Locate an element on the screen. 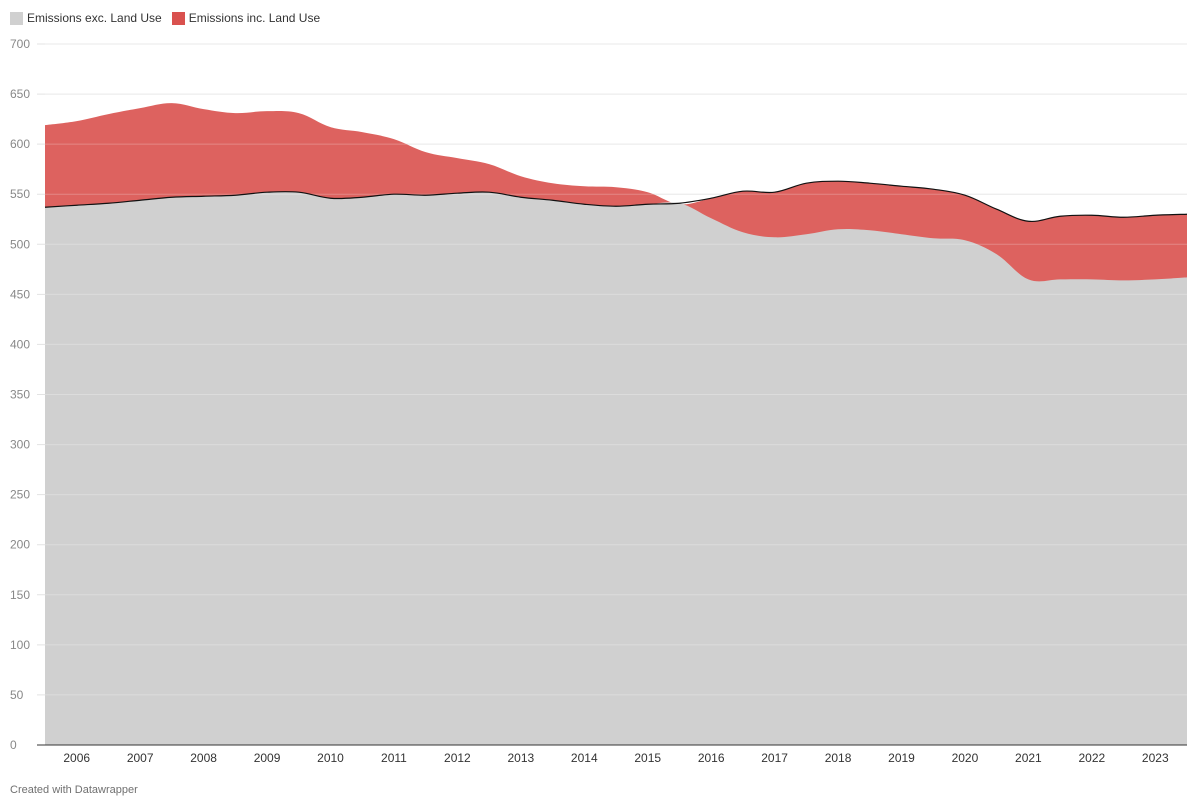  x-tick-label: 2006 is located at coordinates (76, 758).